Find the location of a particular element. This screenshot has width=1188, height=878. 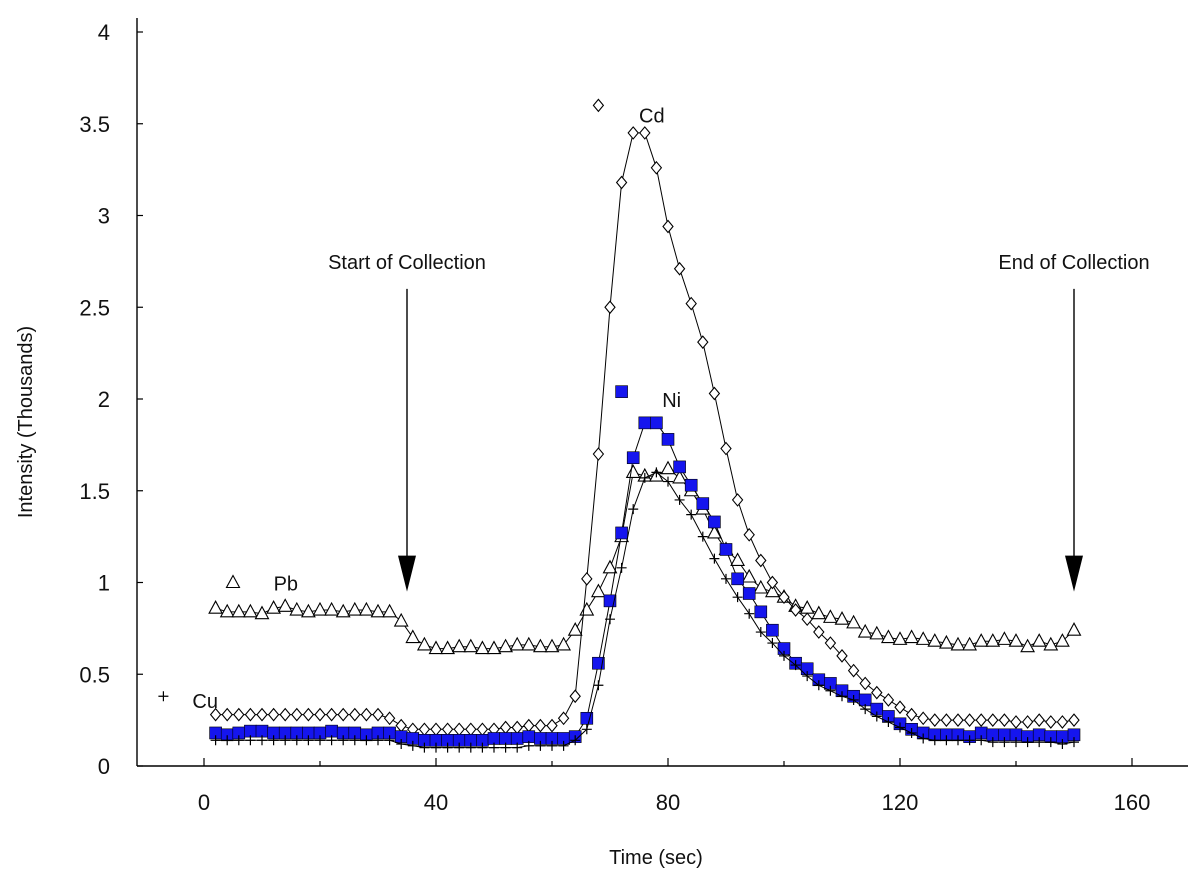

annotation-label: End of Collection is located at coordinates (1073, 263).